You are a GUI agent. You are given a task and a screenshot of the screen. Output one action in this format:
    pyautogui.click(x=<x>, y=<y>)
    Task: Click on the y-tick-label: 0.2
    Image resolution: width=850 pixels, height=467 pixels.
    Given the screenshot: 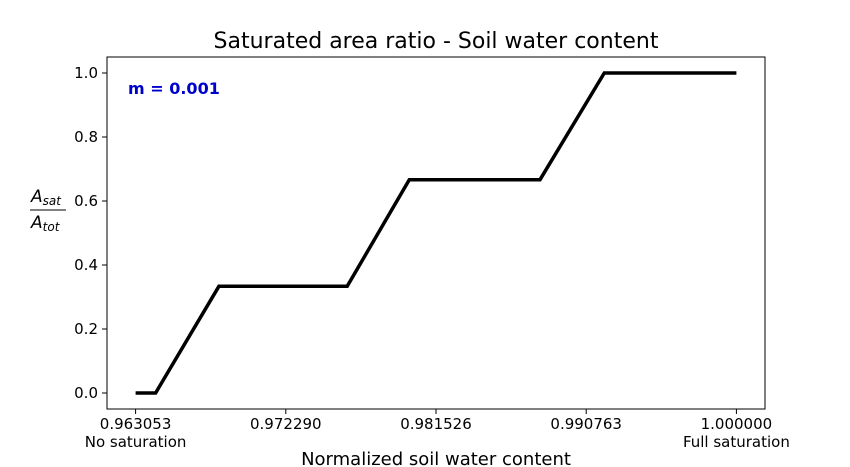 What is the action you would take?
    pyautogui.click(x=86, y=329)
    